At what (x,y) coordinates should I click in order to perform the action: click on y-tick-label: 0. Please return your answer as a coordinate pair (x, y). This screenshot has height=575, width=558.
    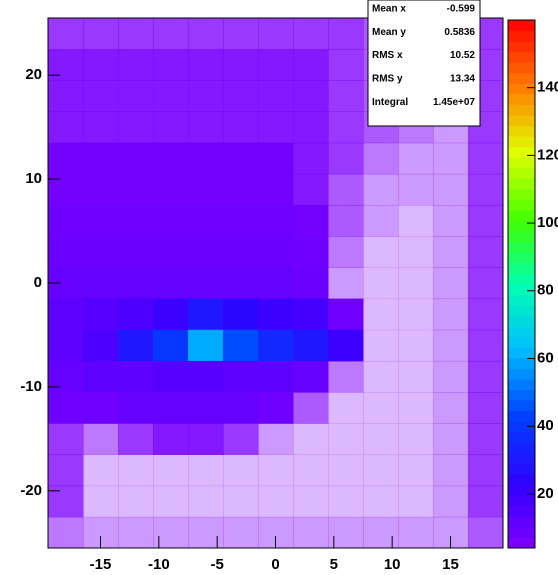
    Looking at the image, I should click on (38, 282).